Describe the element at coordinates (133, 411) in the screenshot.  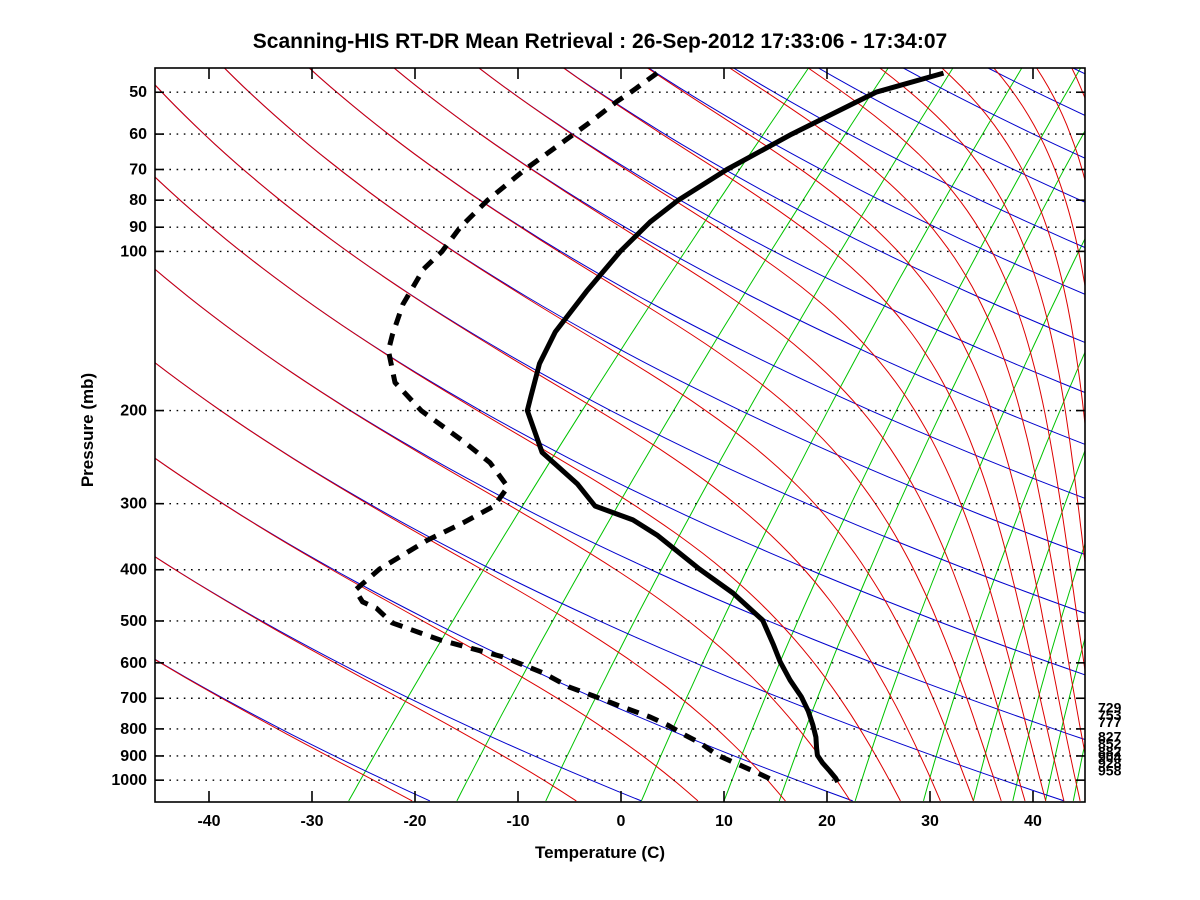
I see `pressure-tick-label: 200` at that location.